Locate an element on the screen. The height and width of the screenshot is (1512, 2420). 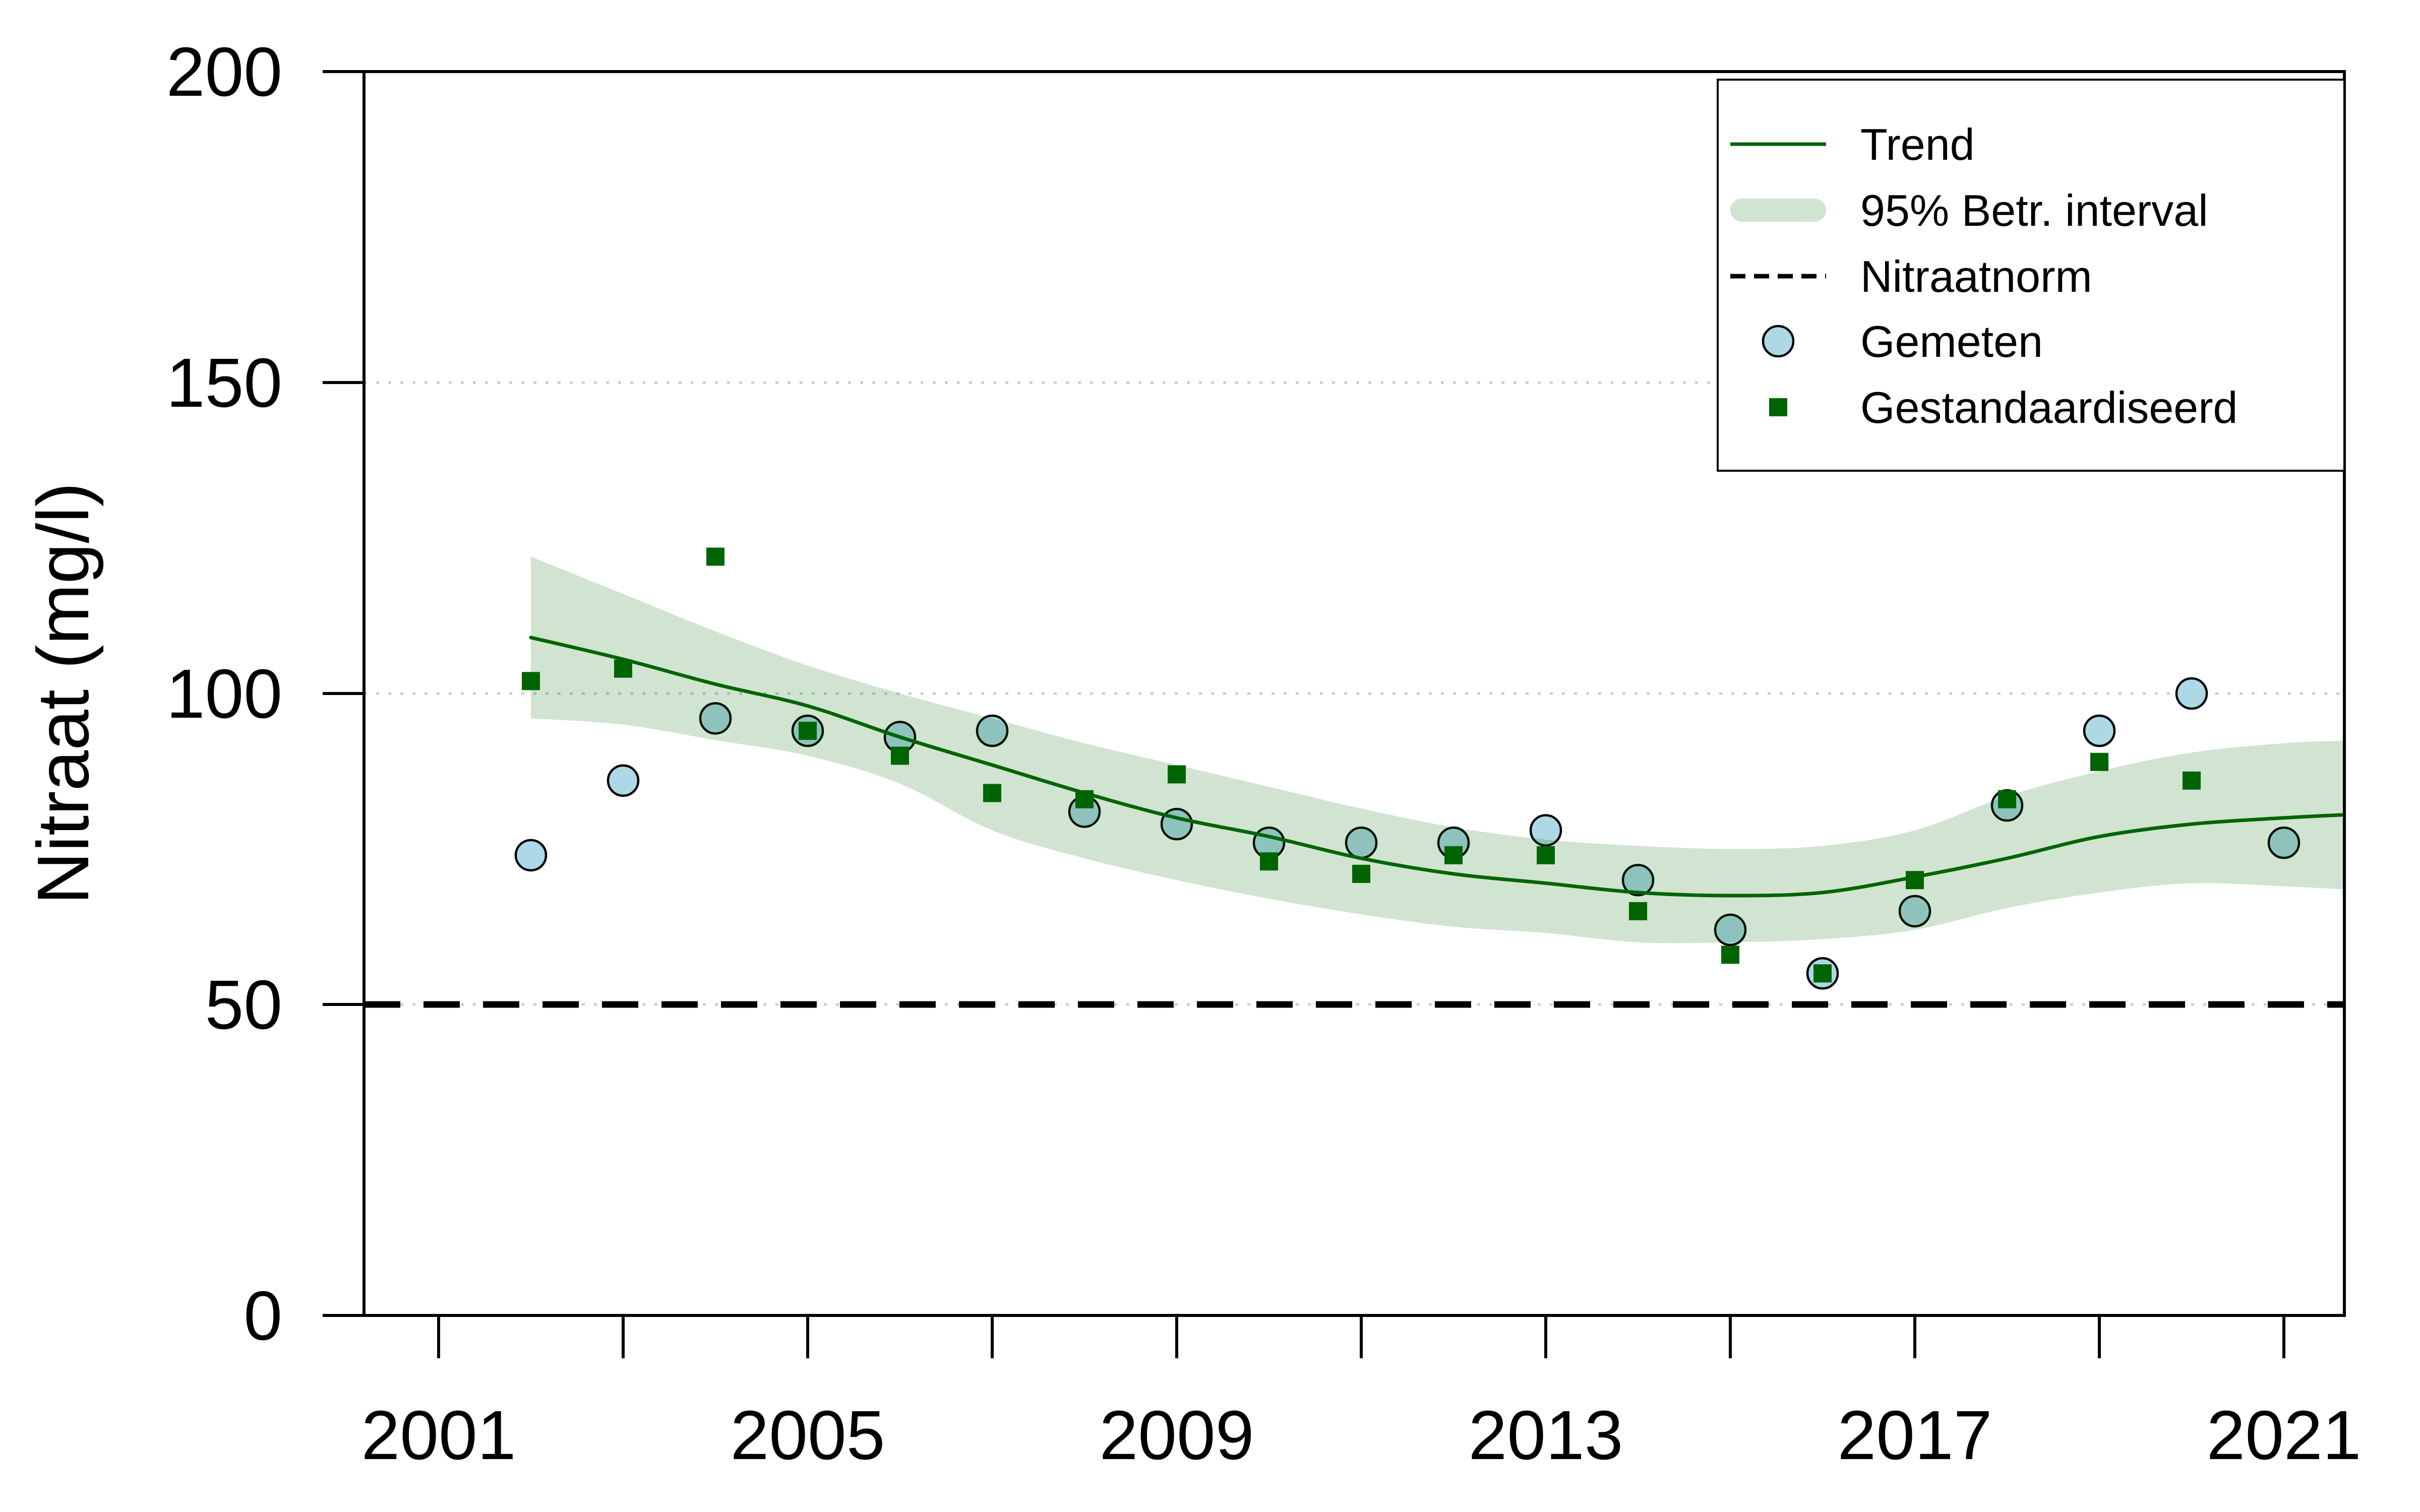
legend-label-trend: Trend is located at coordinates (1917, 144).